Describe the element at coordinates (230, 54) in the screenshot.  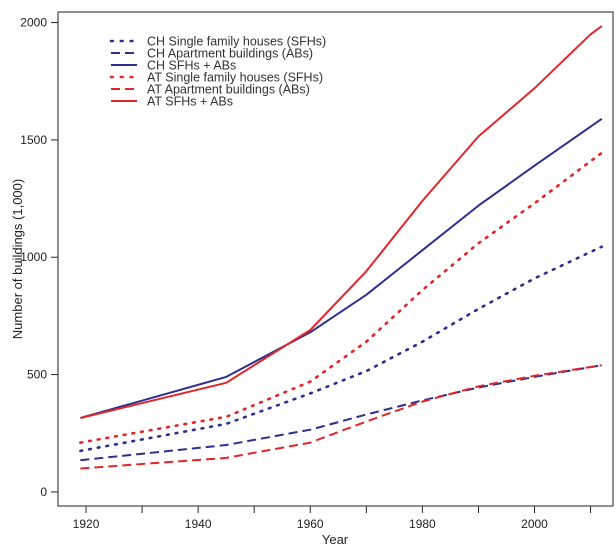
I see `legend-label: CH Apartment buildings (ABs)` at that location.